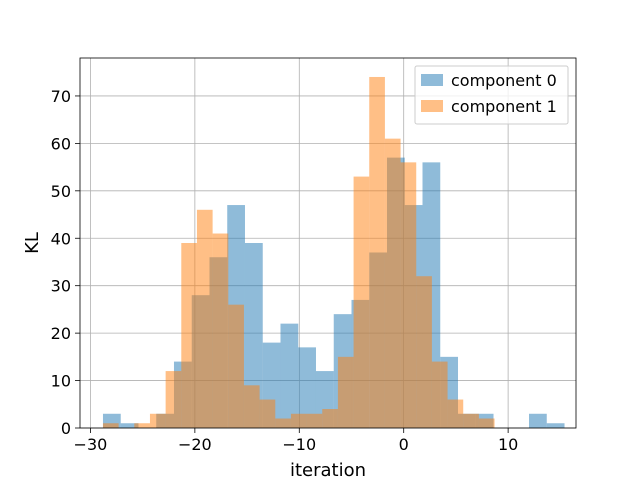  What do you see at coordinates (61, 96) in the screenshot?
I see `y-tick-label: 70` at bounding box center [61, 96].